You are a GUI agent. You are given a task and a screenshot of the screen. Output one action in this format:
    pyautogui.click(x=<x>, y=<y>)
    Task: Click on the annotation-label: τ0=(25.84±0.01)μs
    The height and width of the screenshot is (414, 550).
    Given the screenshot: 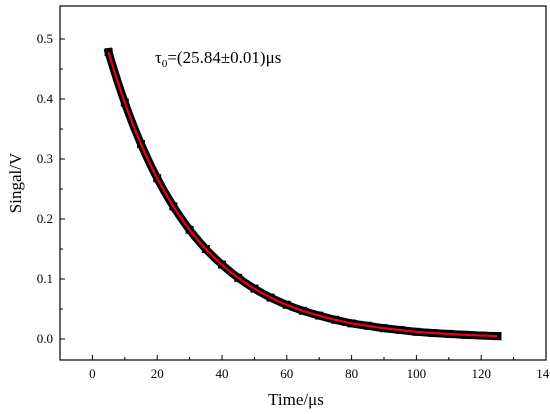 What is the action you would take?
    pyautogui.click(x=218, y=59)
    